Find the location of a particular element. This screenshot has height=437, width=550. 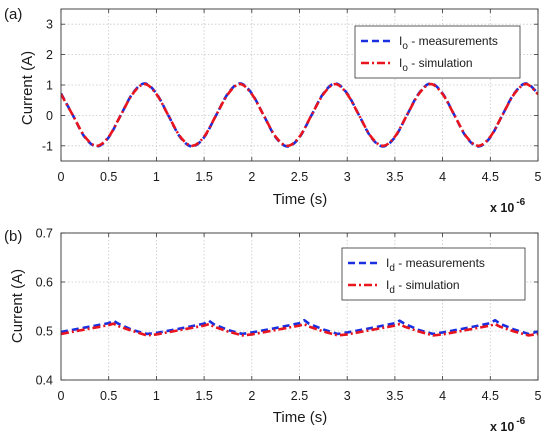

y-tick-label: 1 is located at coordinates (49, 86).